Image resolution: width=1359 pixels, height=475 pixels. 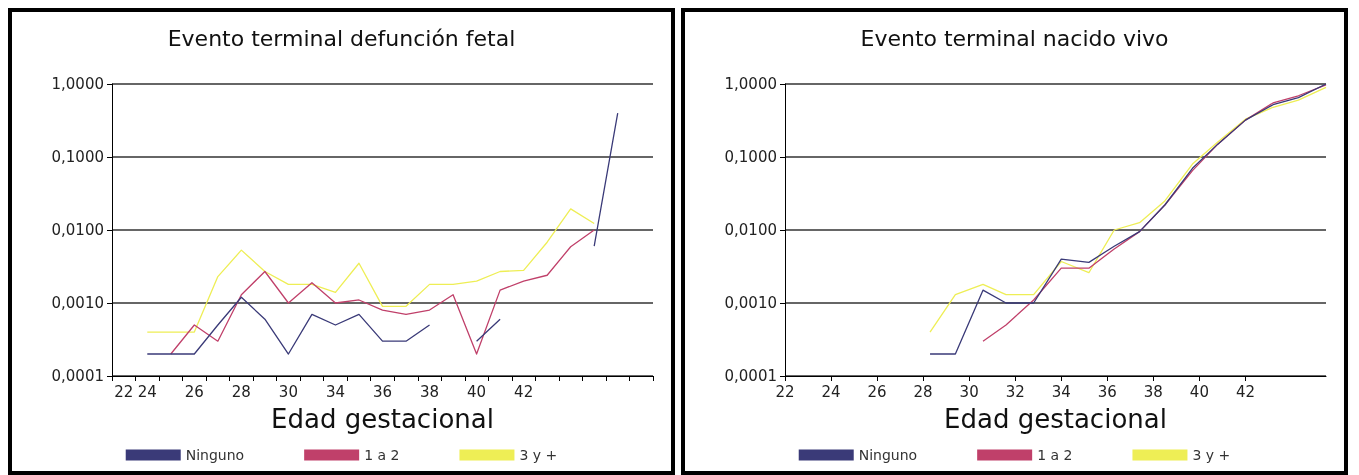 I want to click on chart-title: Evento terminal nacido vivo, so click(x=1014, y=38).